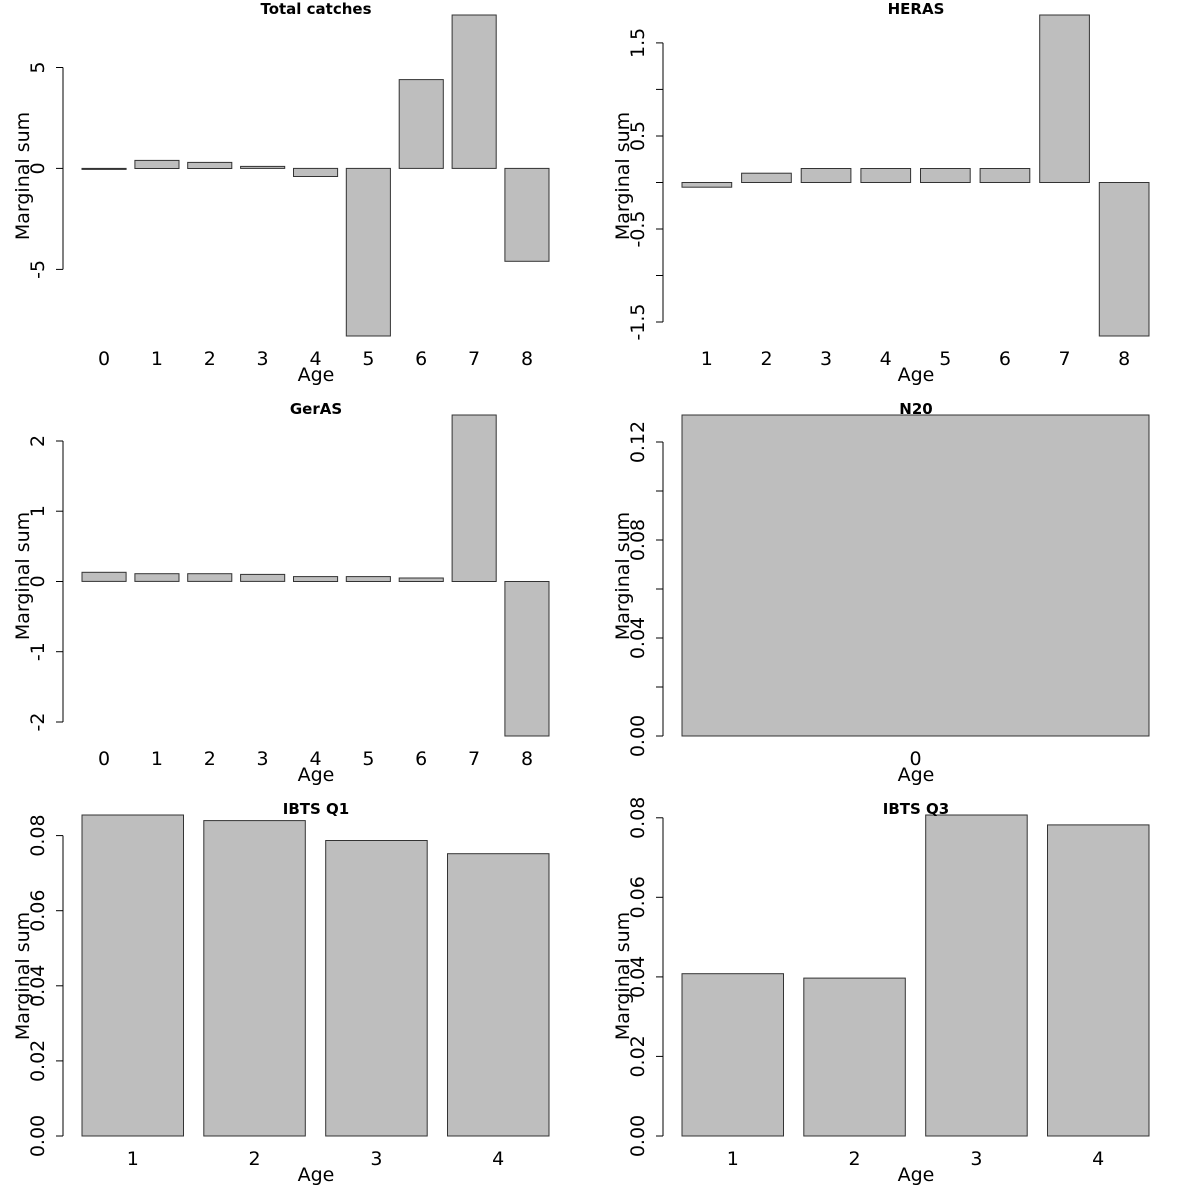 This screenshot has height=1200, width=1200. I want to click on y-tick-label: 0.5, so click(638, 136).